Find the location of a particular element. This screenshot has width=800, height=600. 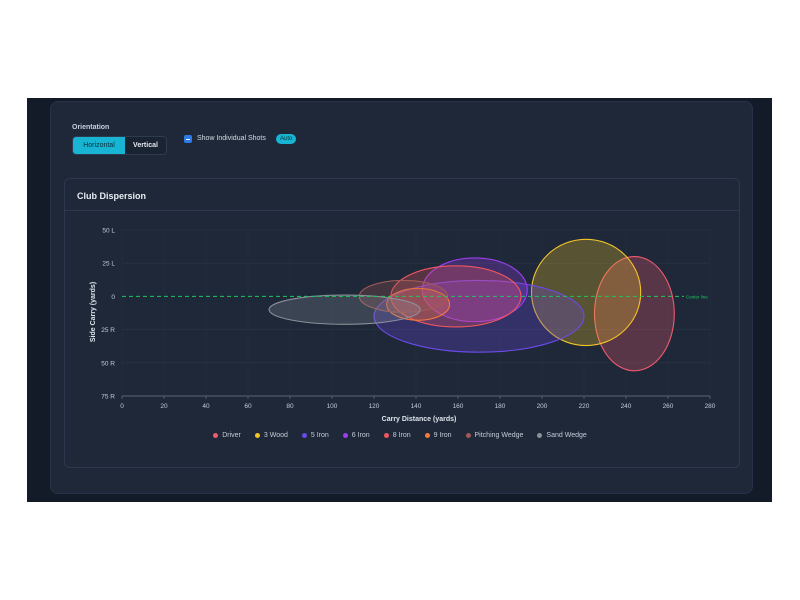

x-tick-label-7: 140 is located at coordinates (416, 406).